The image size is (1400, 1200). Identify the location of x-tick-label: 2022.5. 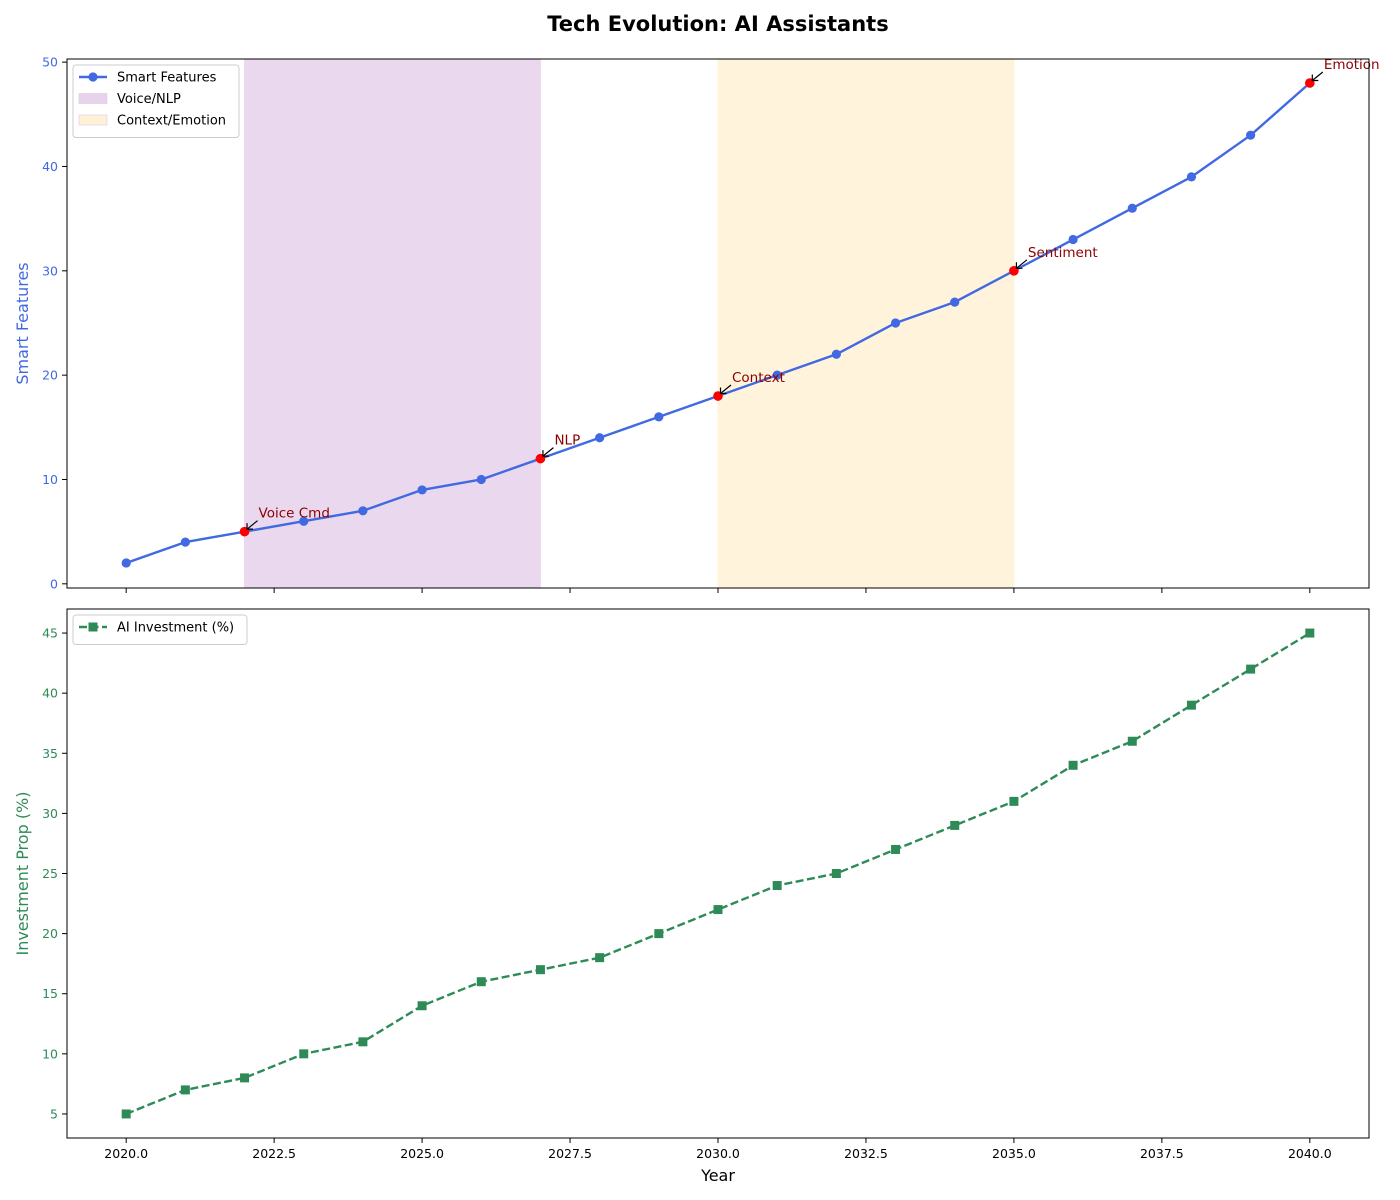
(274, 1153).